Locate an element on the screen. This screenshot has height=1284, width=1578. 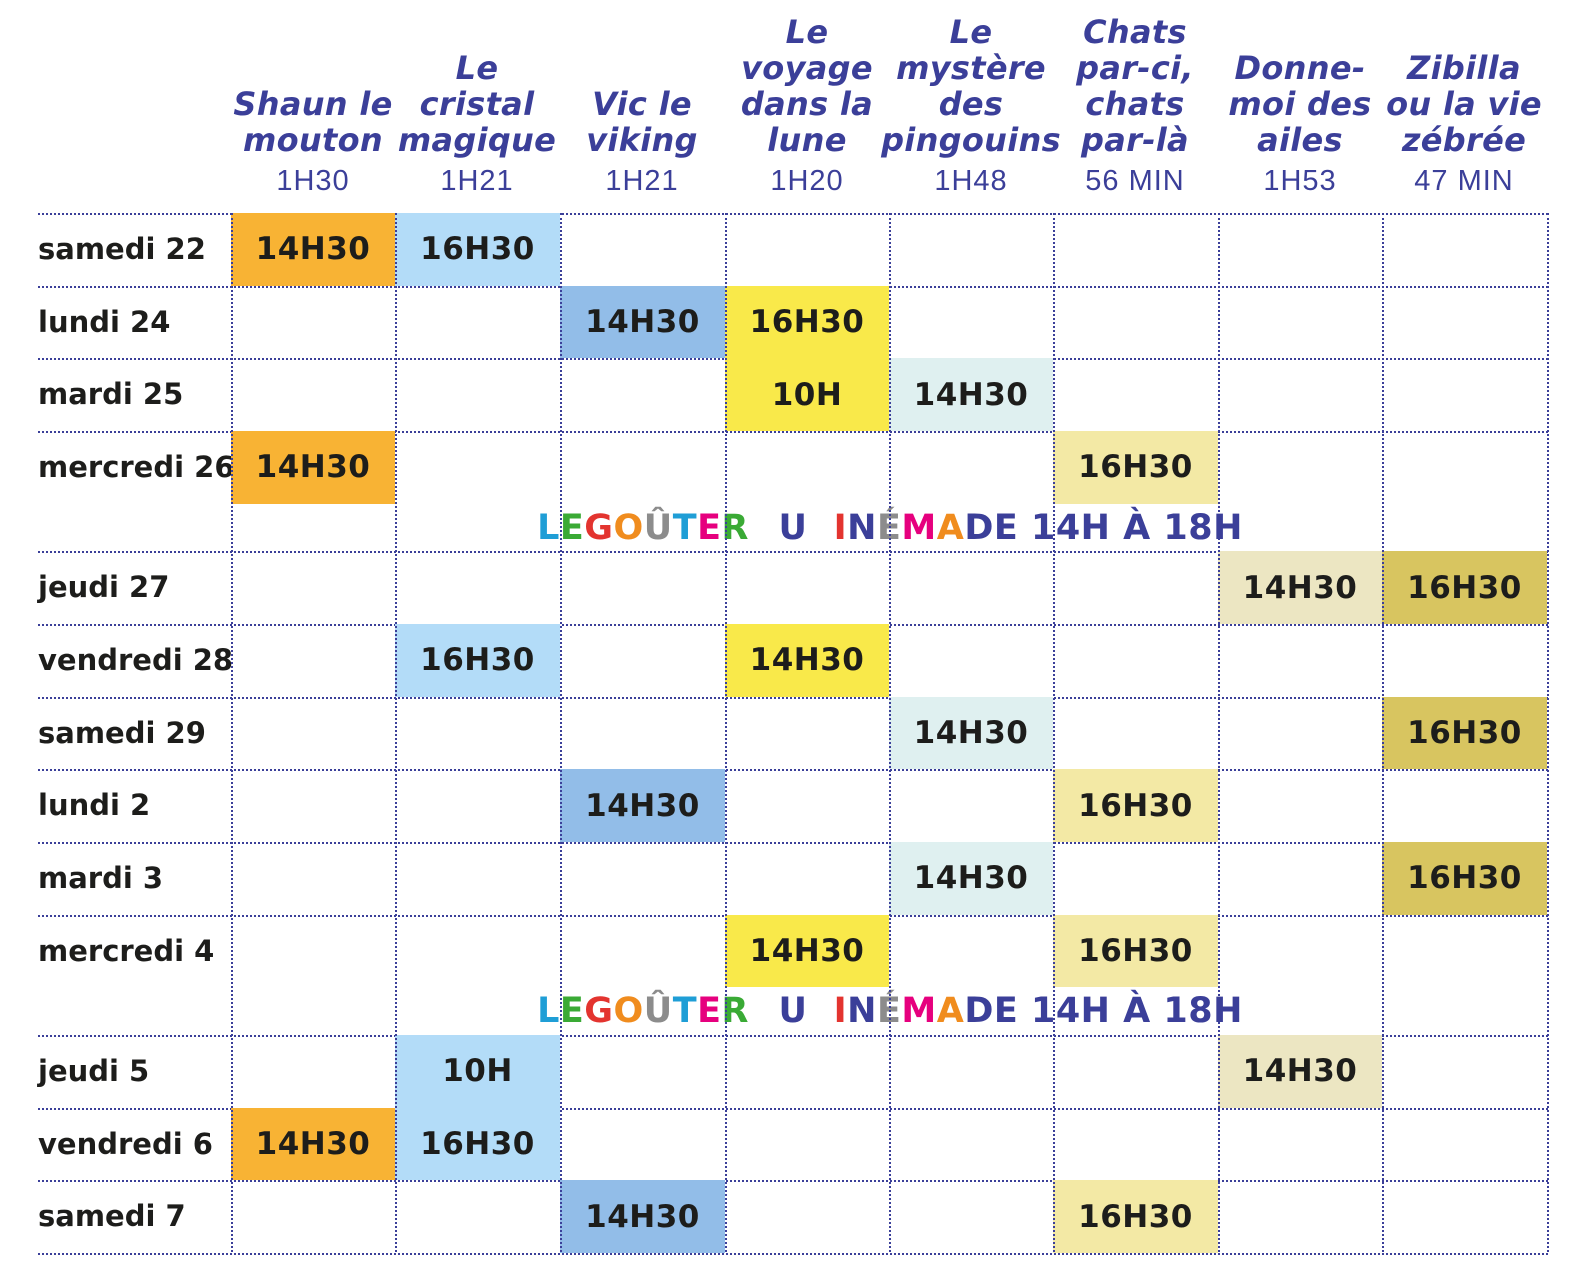
banner-letter: A is located at coordinates (950, 1011).